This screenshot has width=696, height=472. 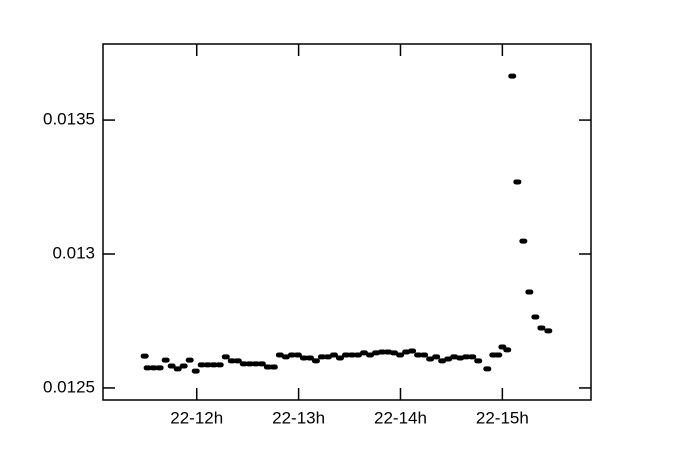 What do you see at coordinates (502, 417) in the screenshot?
I see `x-tick-label: 22-15h` at bounding box center [502, 417].